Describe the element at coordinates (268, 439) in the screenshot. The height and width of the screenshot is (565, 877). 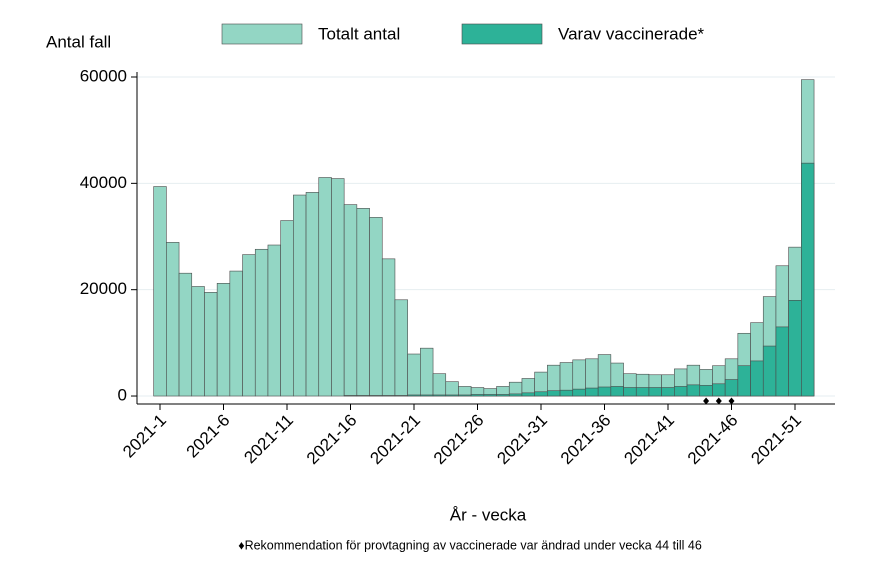
I see `x-tick-label: 2021-11` at that location.